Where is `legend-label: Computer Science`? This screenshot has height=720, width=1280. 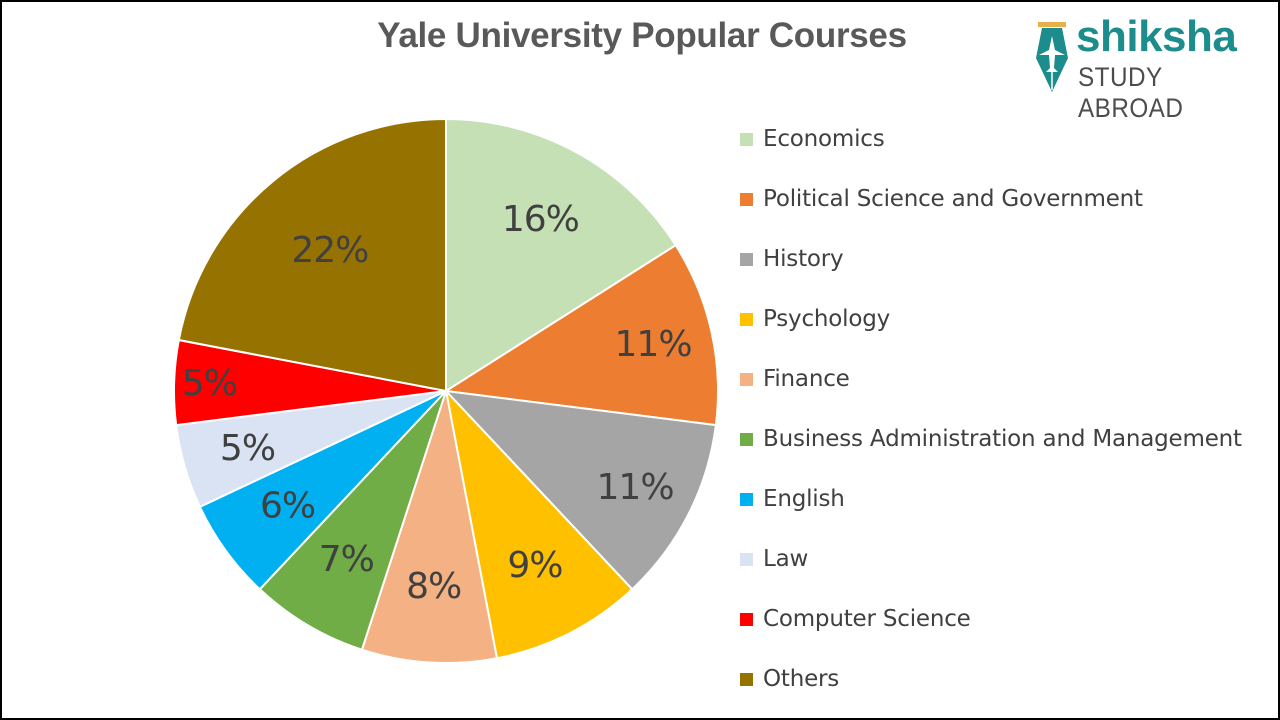 legend-label: Computer Science is located at coordinates (867, 619).